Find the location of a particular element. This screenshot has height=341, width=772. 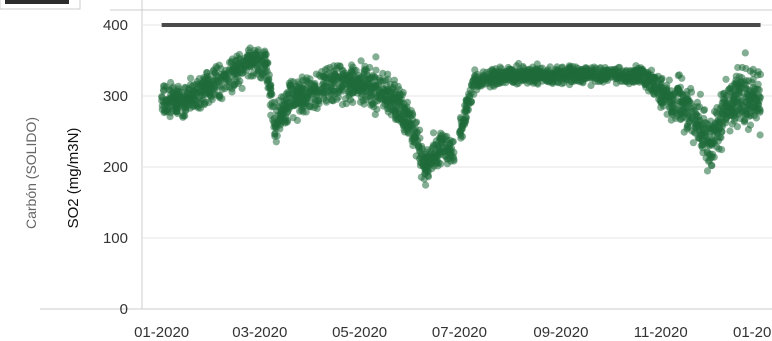

x-tick-label: 05-2020 is located at coordinates (359, 332).